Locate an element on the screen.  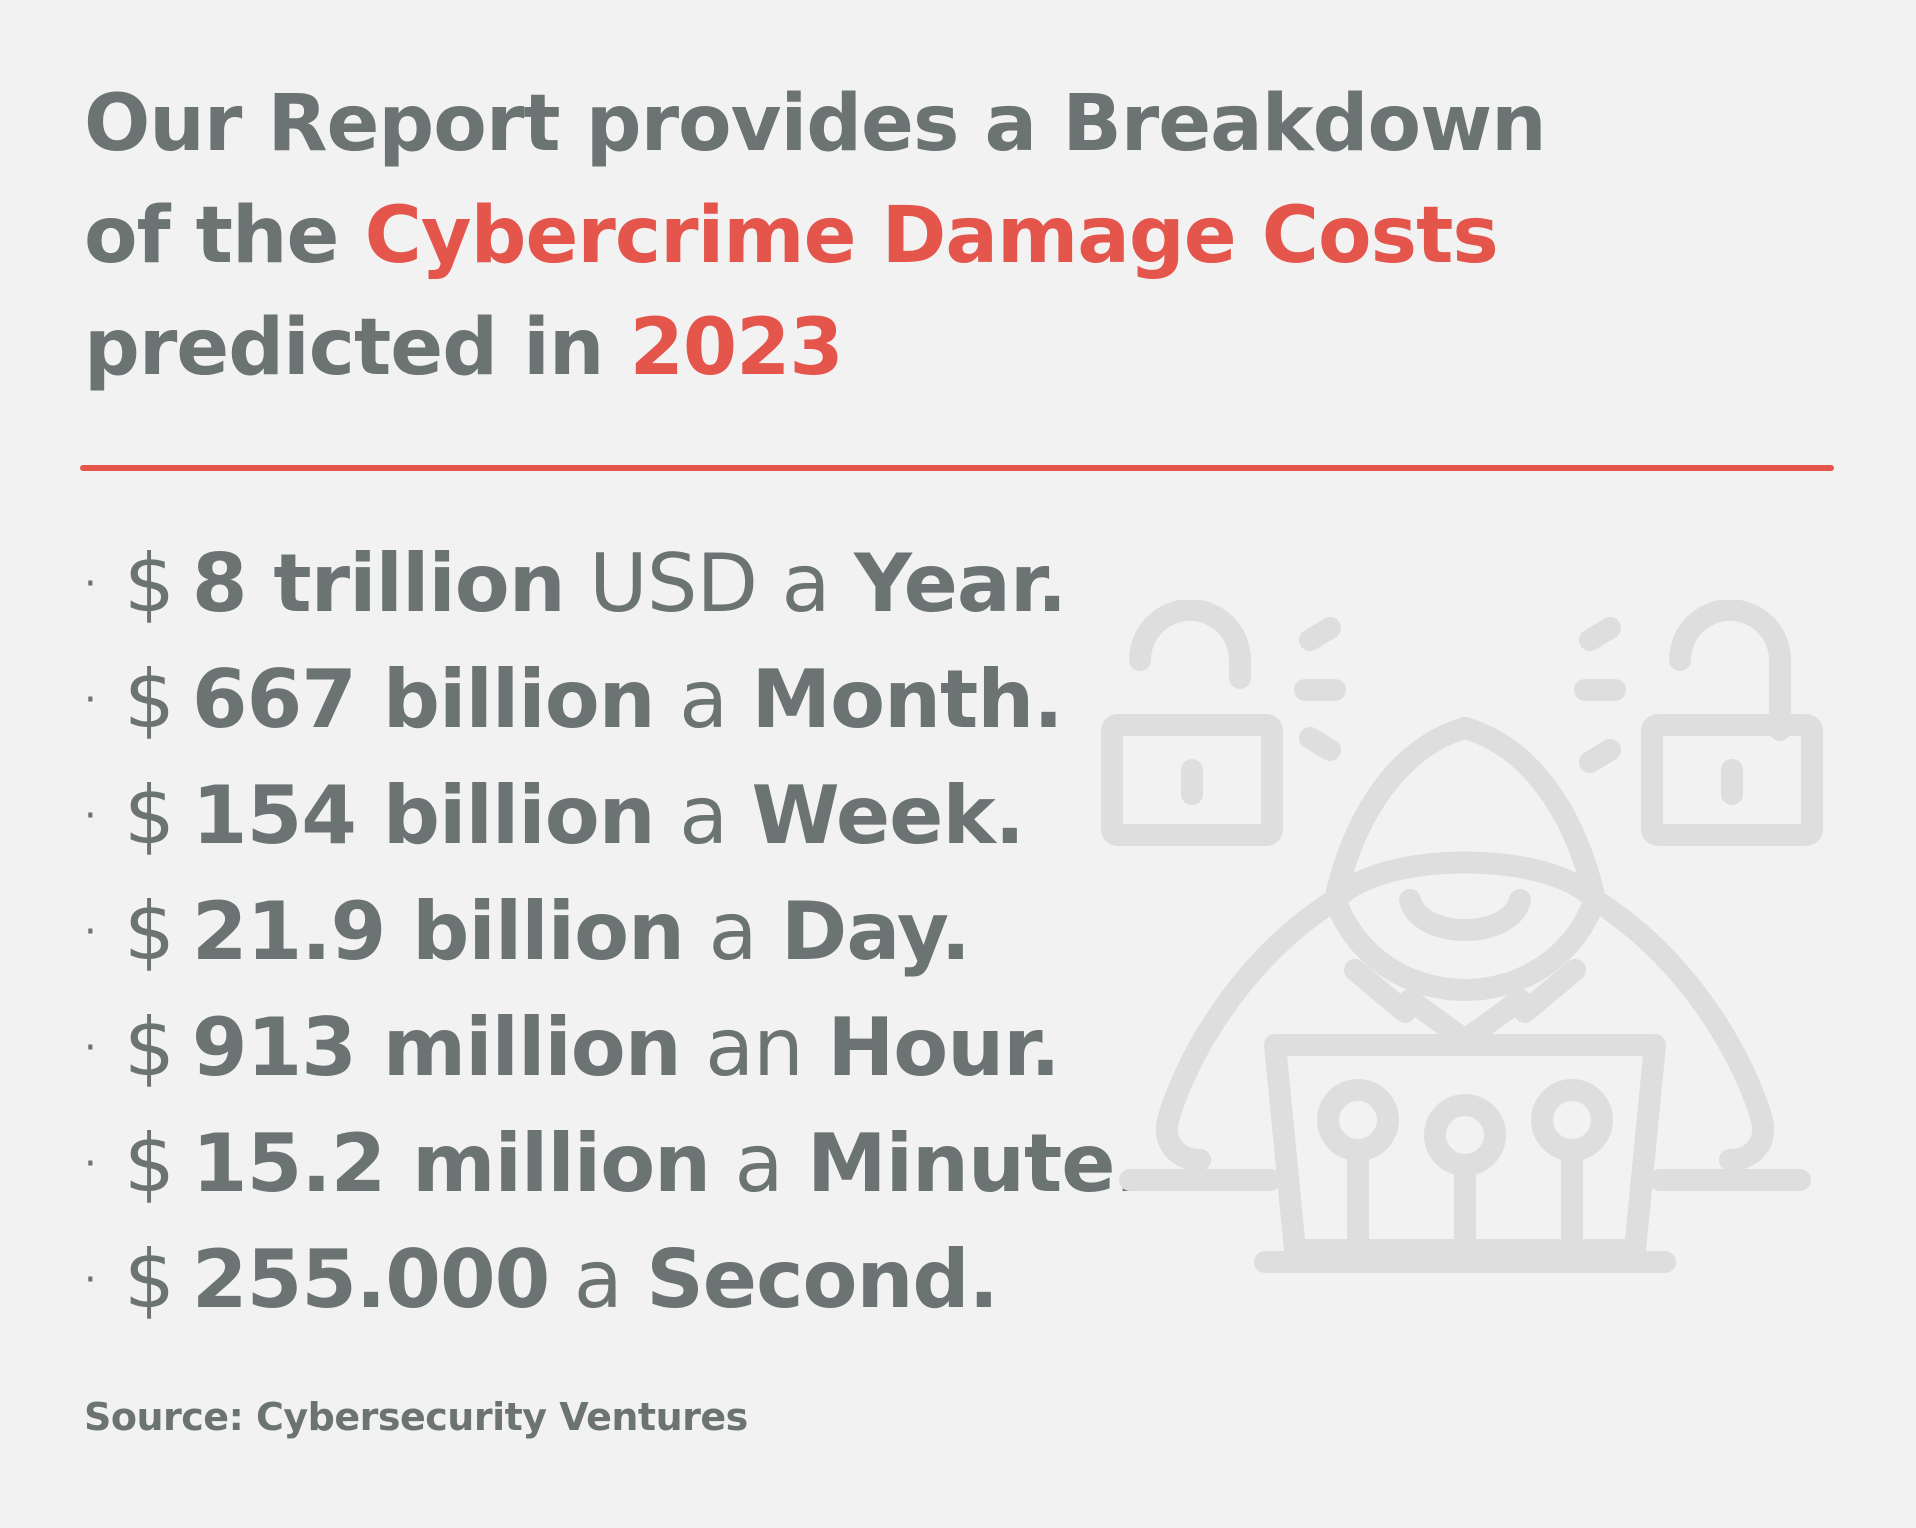
list-item: · $154 billion a Week. is located at coordinates (614, 816).